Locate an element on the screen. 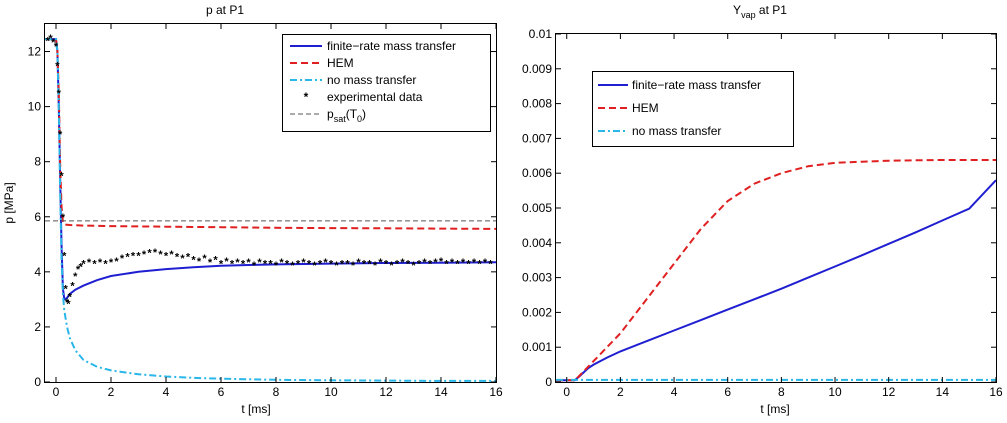  pressure-x-tick-label: 8 is located at coordinates (276, 392).